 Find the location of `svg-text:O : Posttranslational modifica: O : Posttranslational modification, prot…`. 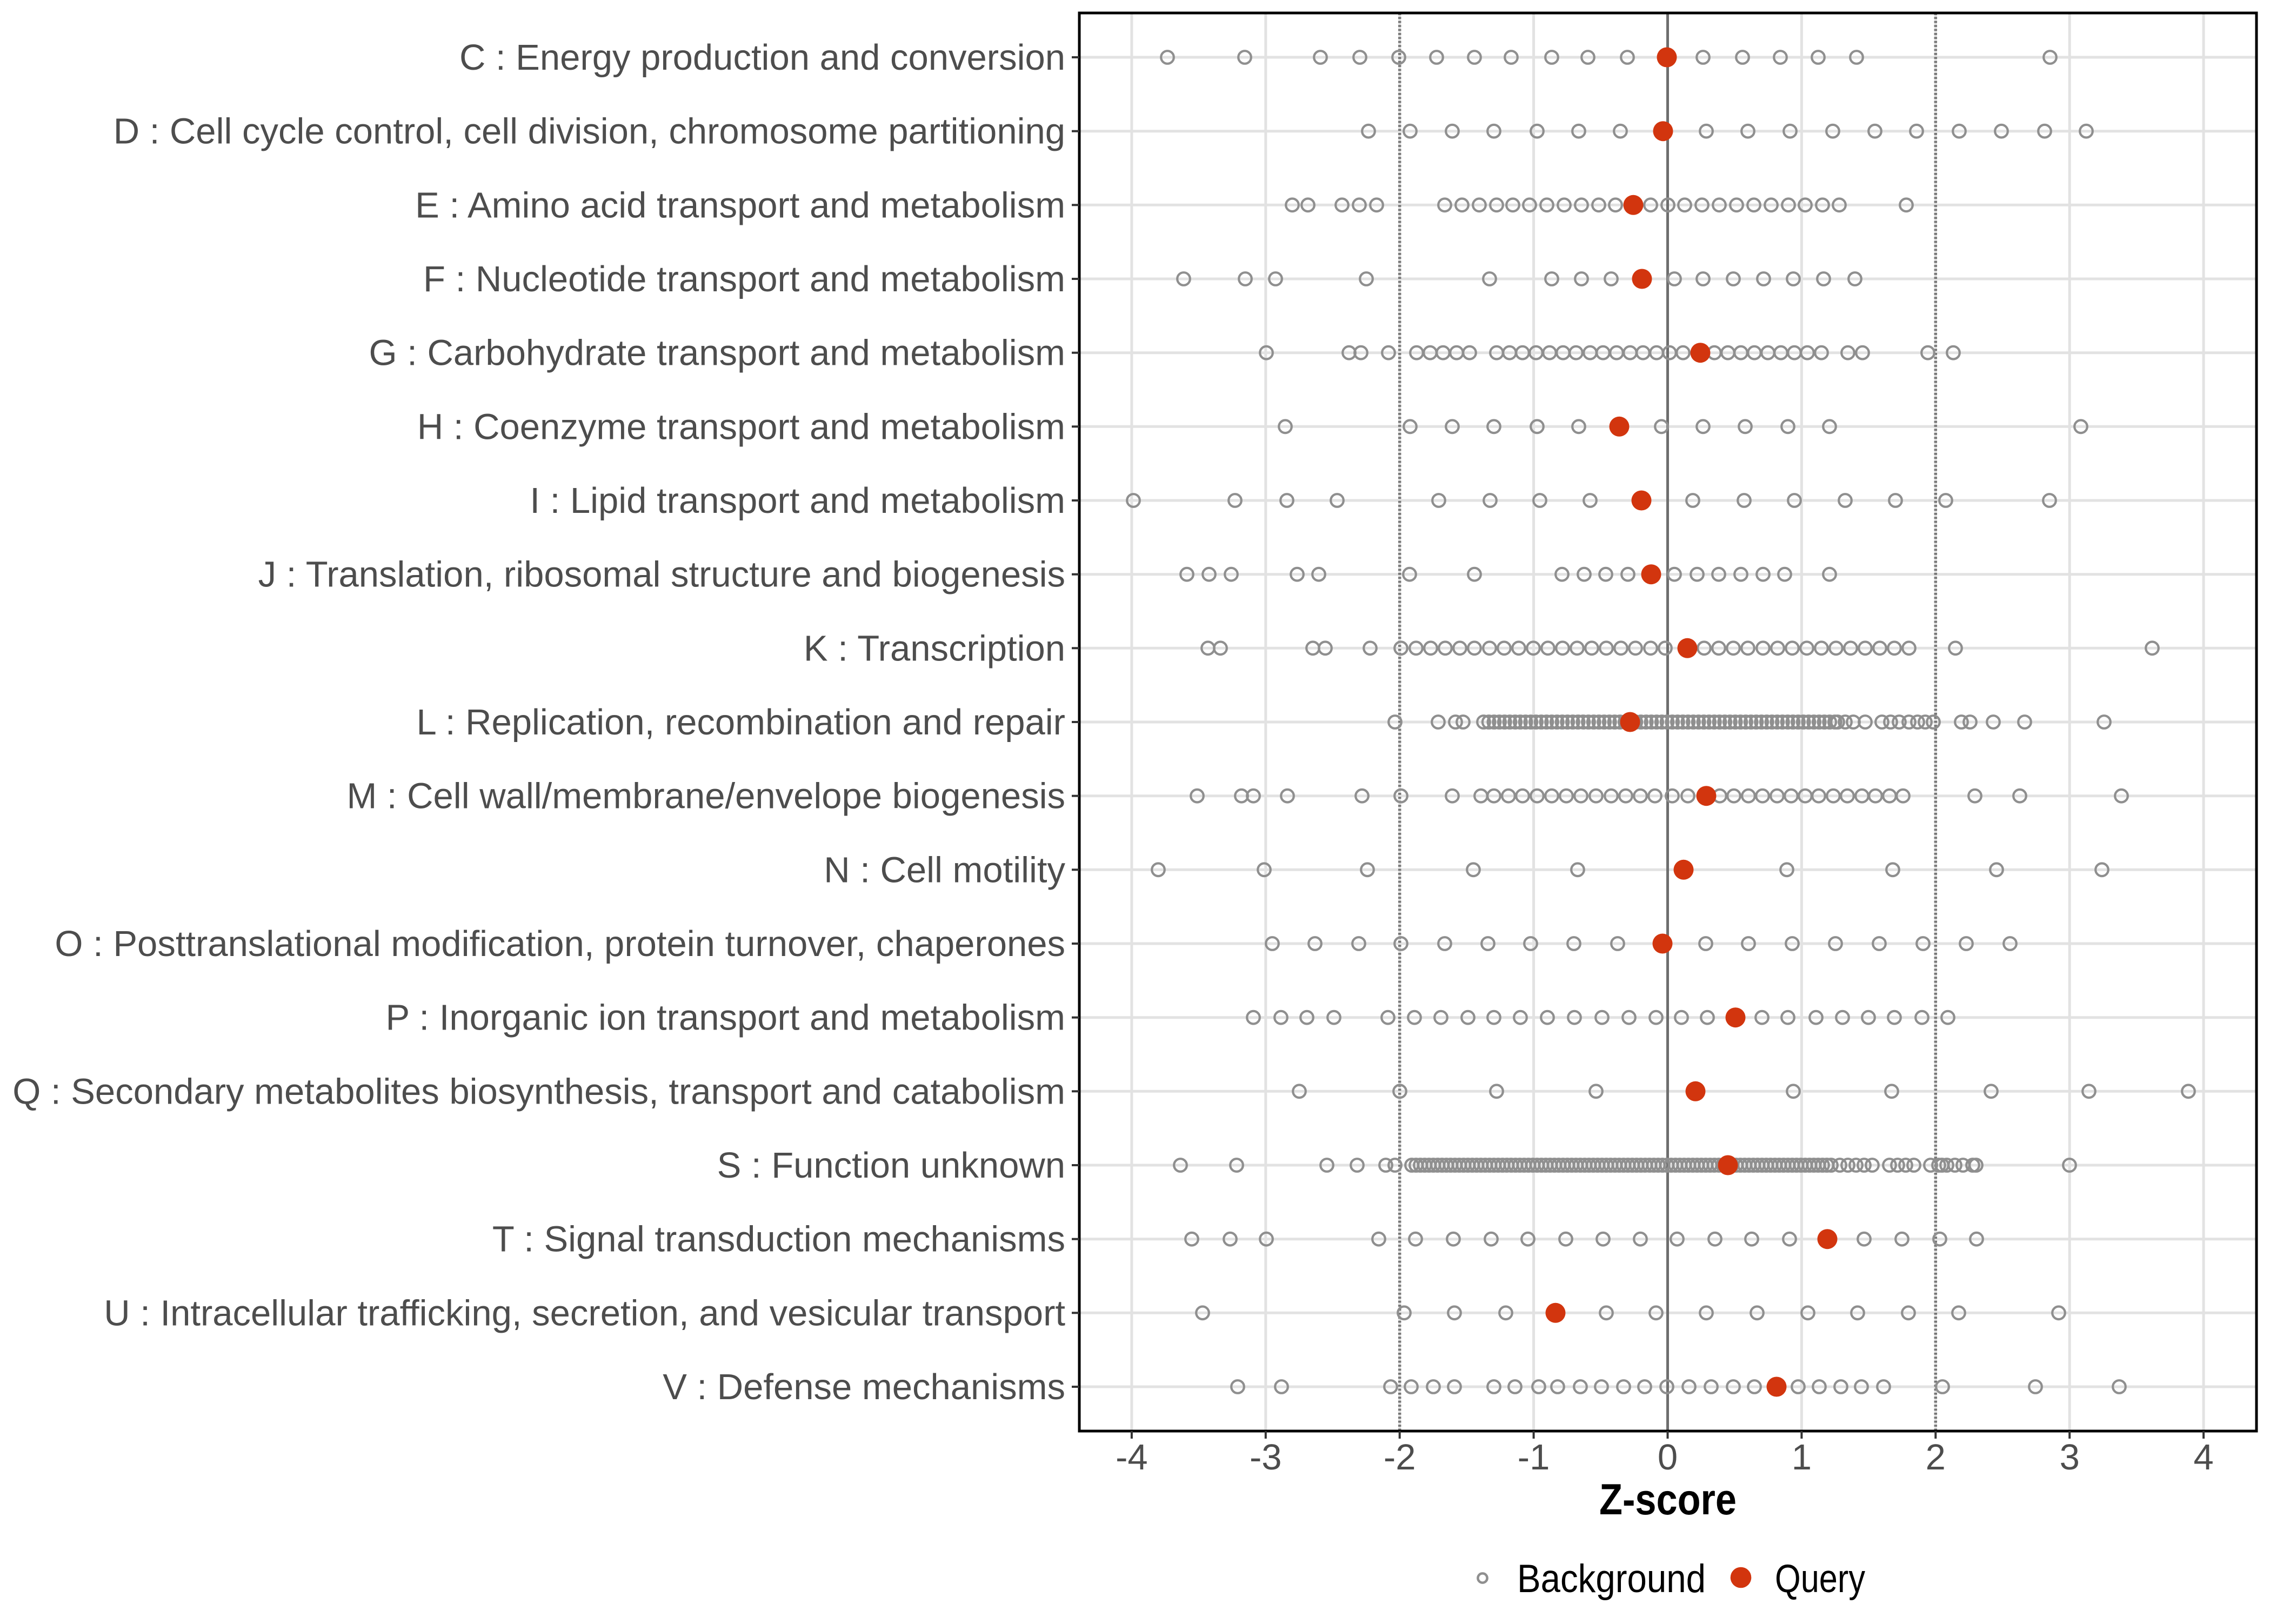

svg-text:O : Posttranslational modifica: O : Posttranslational modification, prot… is located at coordinates (560, 944).